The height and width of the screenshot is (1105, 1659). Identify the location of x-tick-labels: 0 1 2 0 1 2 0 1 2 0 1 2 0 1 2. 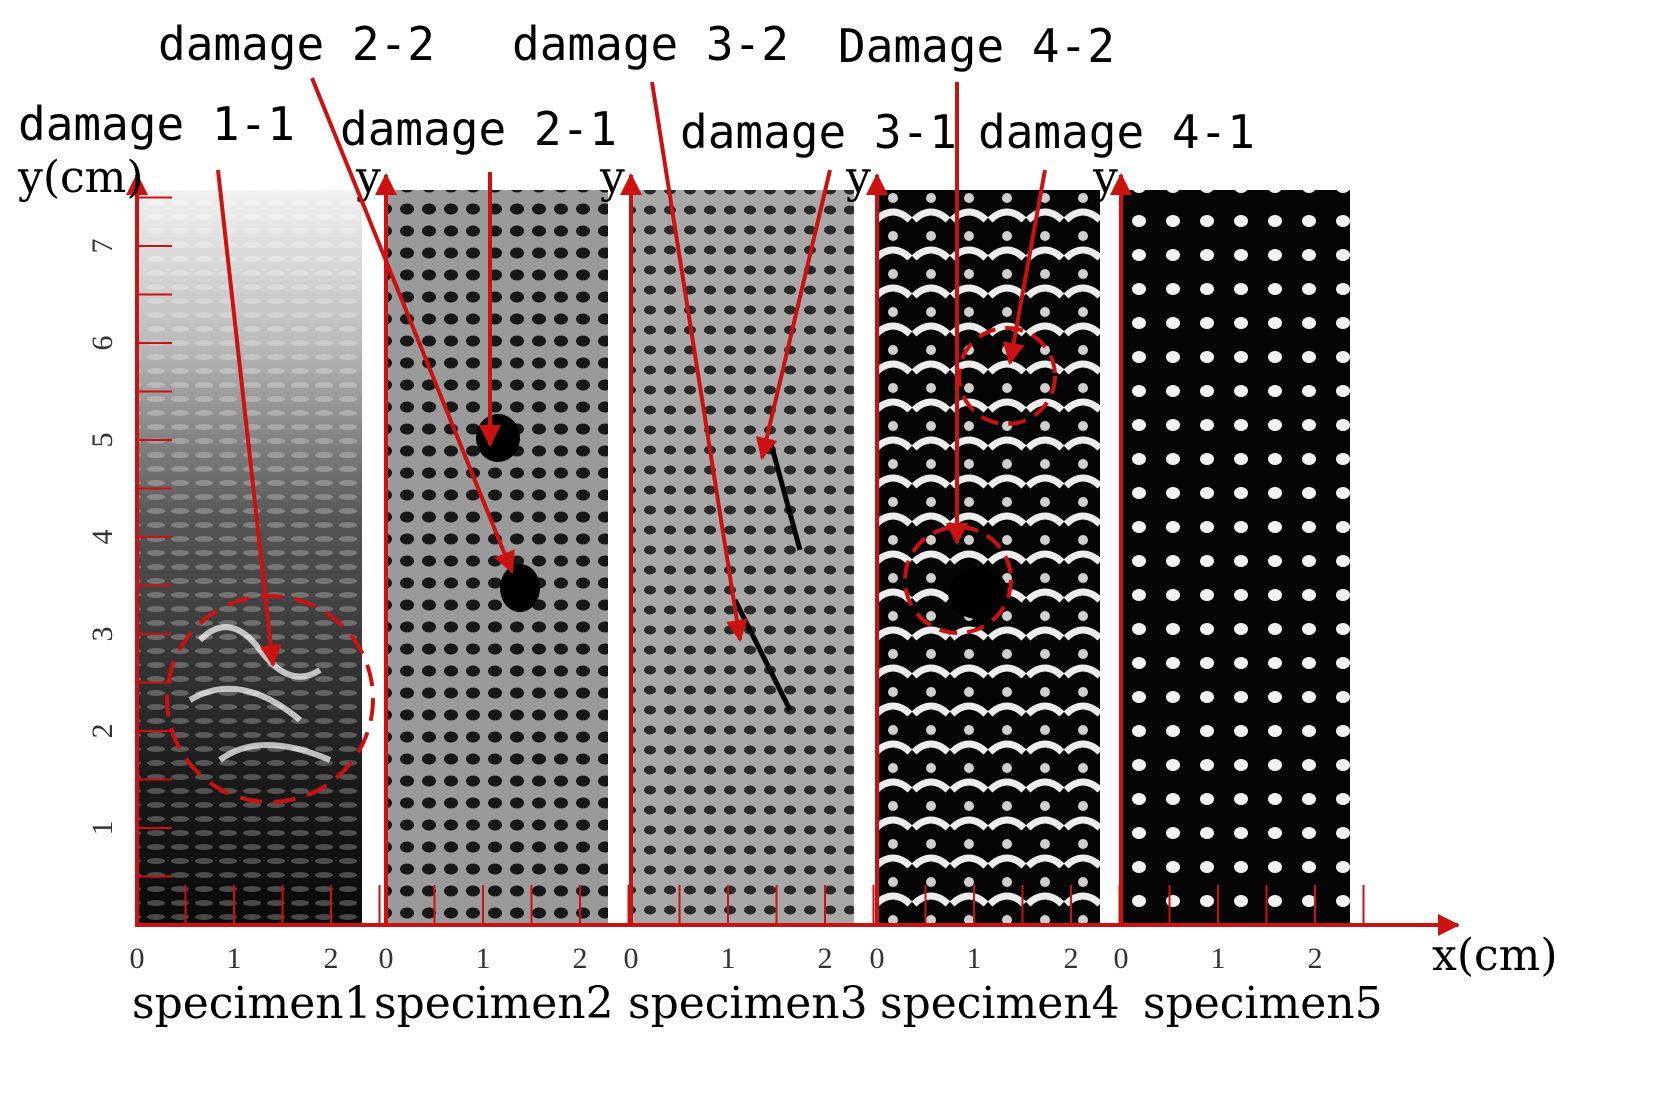
(726, 958).